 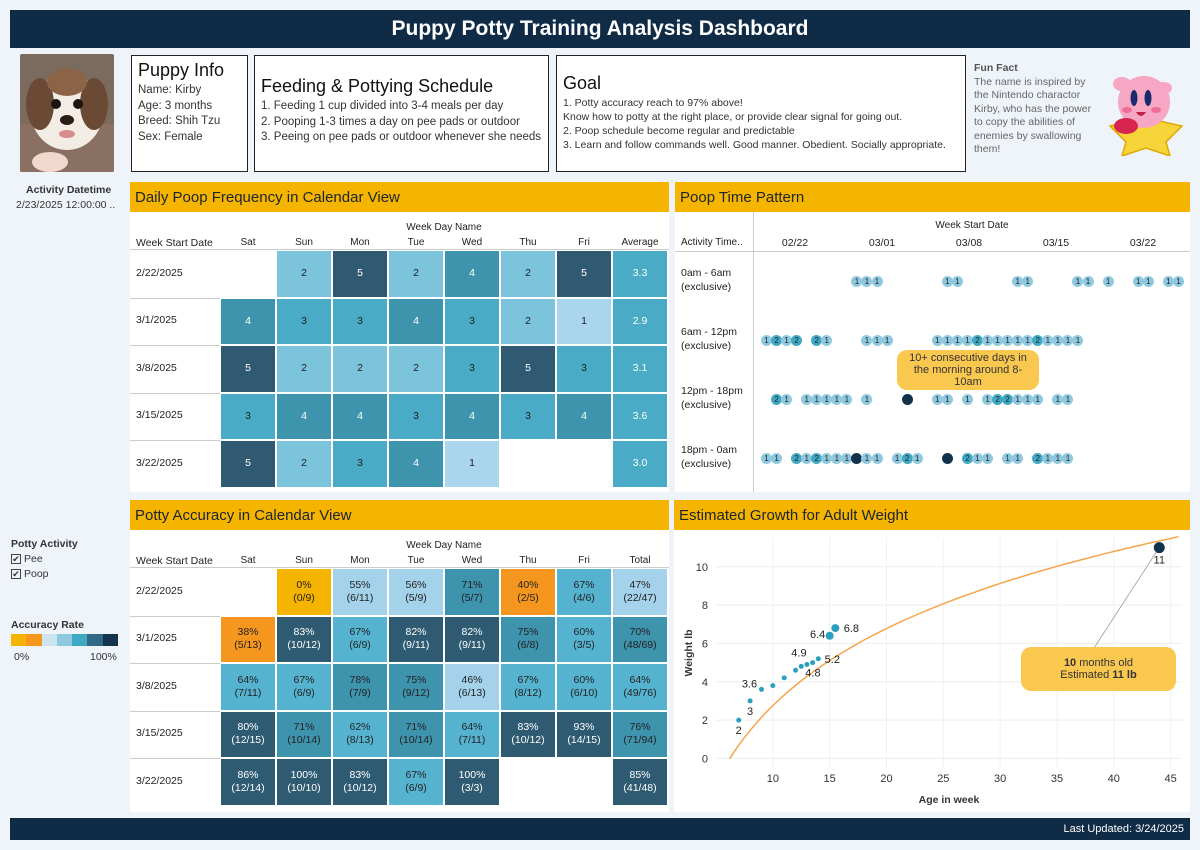 I want to click on calendar-cell: 86% (12/14), so click(x=248, y=782).